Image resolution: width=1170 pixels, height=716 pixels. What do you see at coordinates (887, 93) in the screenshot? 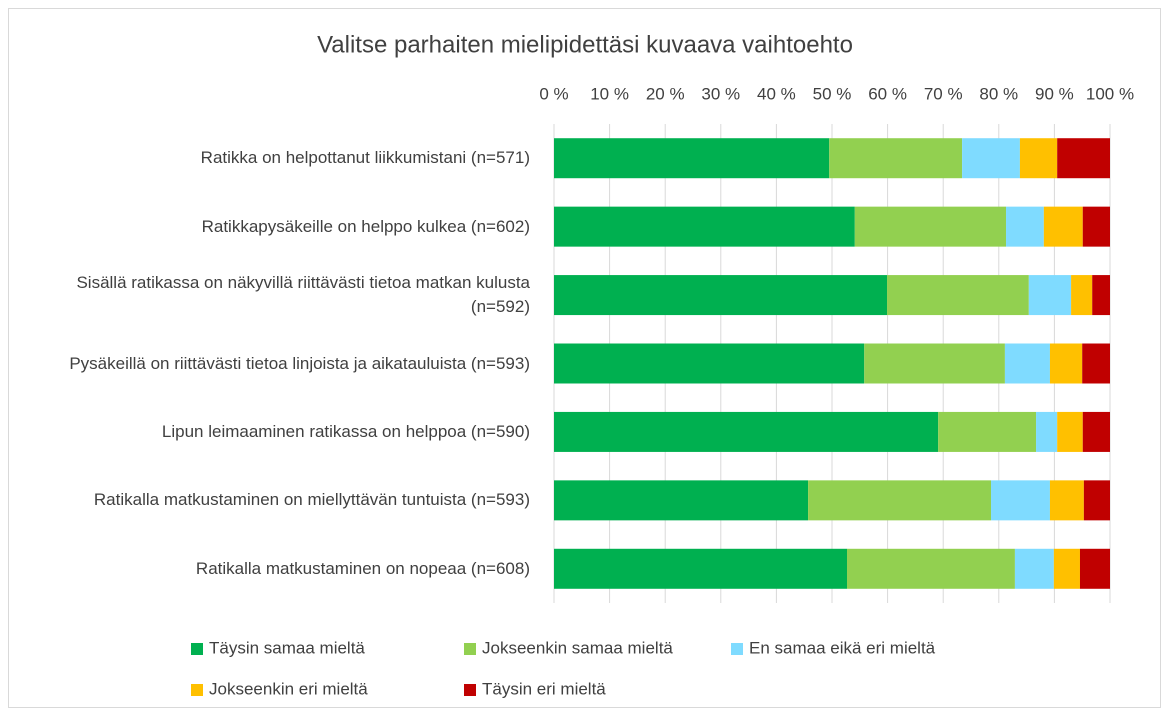
I see `x-tick-label: 60 %` at bounding box center [887, 93].